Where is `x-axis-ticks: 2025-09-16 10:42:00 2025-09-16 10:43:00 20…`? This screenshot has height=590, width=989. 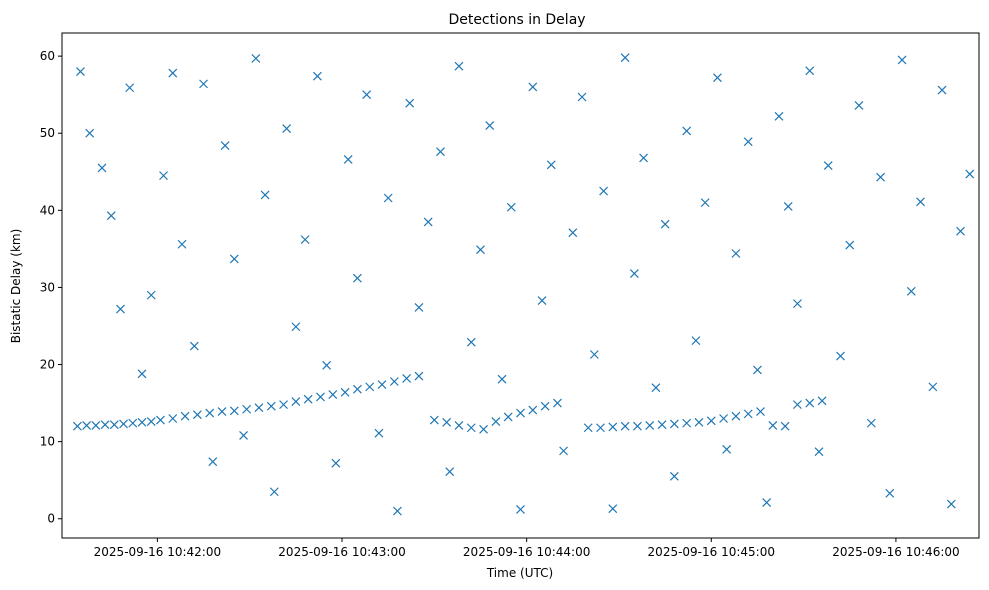
x-axis-ticks: 2025-09-16 10:42:00 2025-09-16 10:43:00 20… is located at coordinates (527, 548).